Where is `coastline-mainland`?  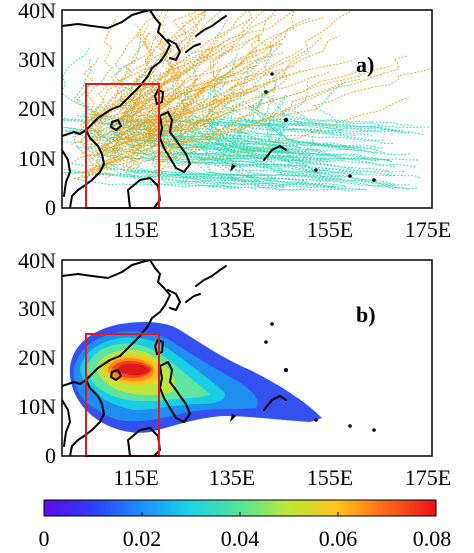
coastline-mainland is located at coordinates (116, 73).